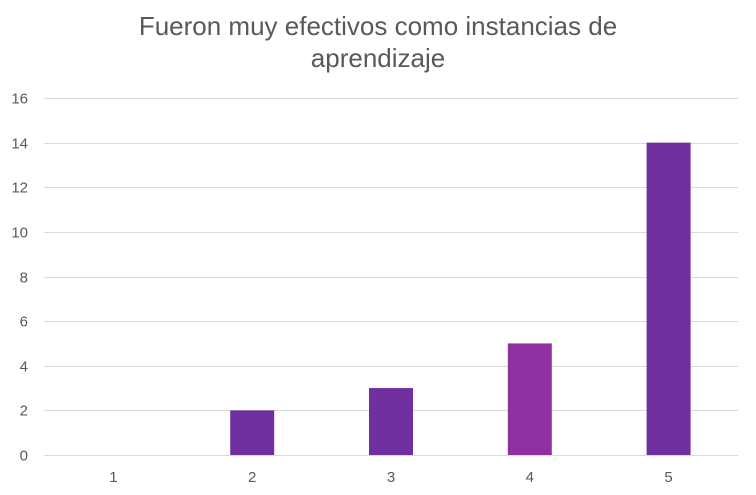 This screenshot has height=495, width=756. What do you see at coordinates (24, 278) in the screenshot?
I see `y-tick-label: 8` at bounding box center [24, 278].